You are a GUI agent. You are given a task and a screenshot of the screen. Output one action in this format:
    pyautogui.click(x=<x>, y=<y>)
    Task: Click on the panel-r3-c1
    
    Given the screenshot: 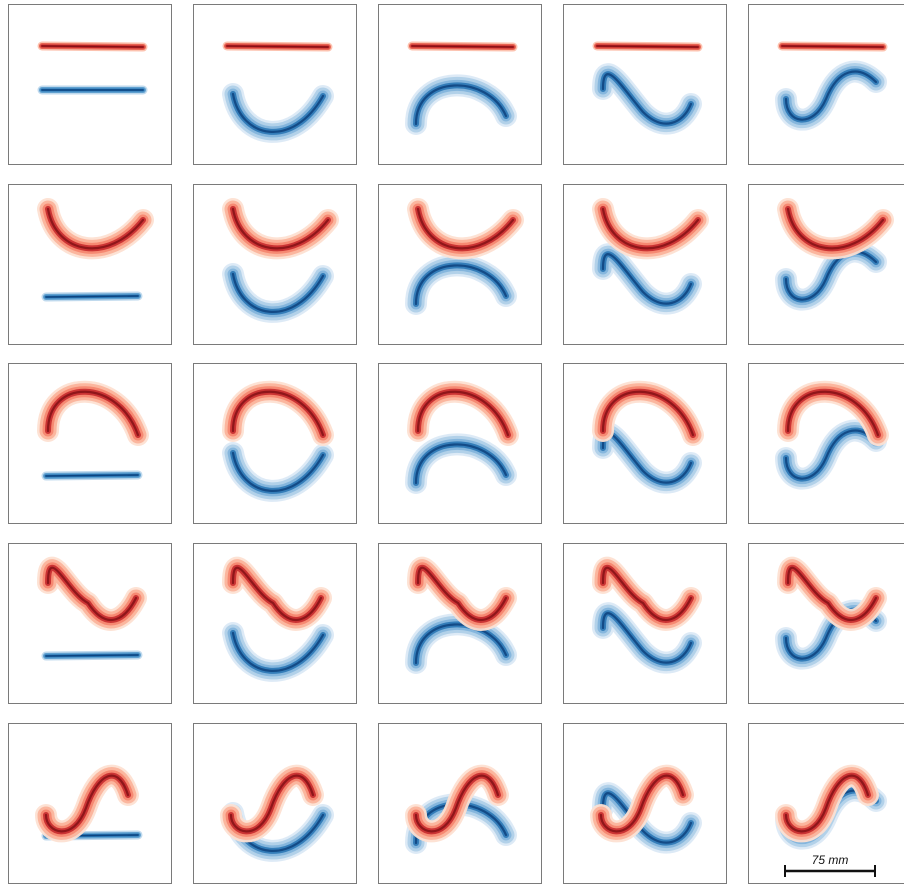 What is the action you would take?
    pyautogui.click(x=90, y=443)
    